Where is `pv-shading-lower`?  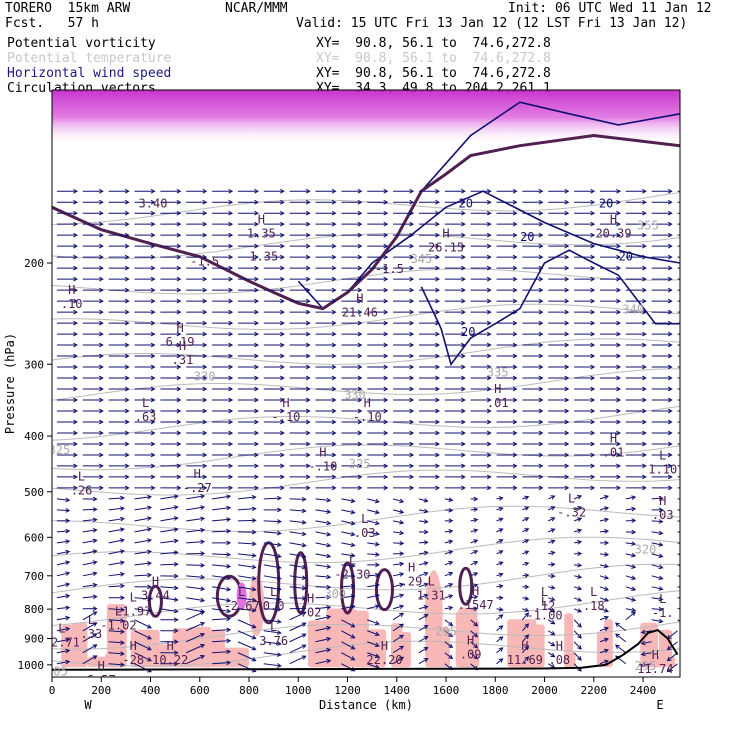 pv-shading-lower is located at coordinates (570, 659).